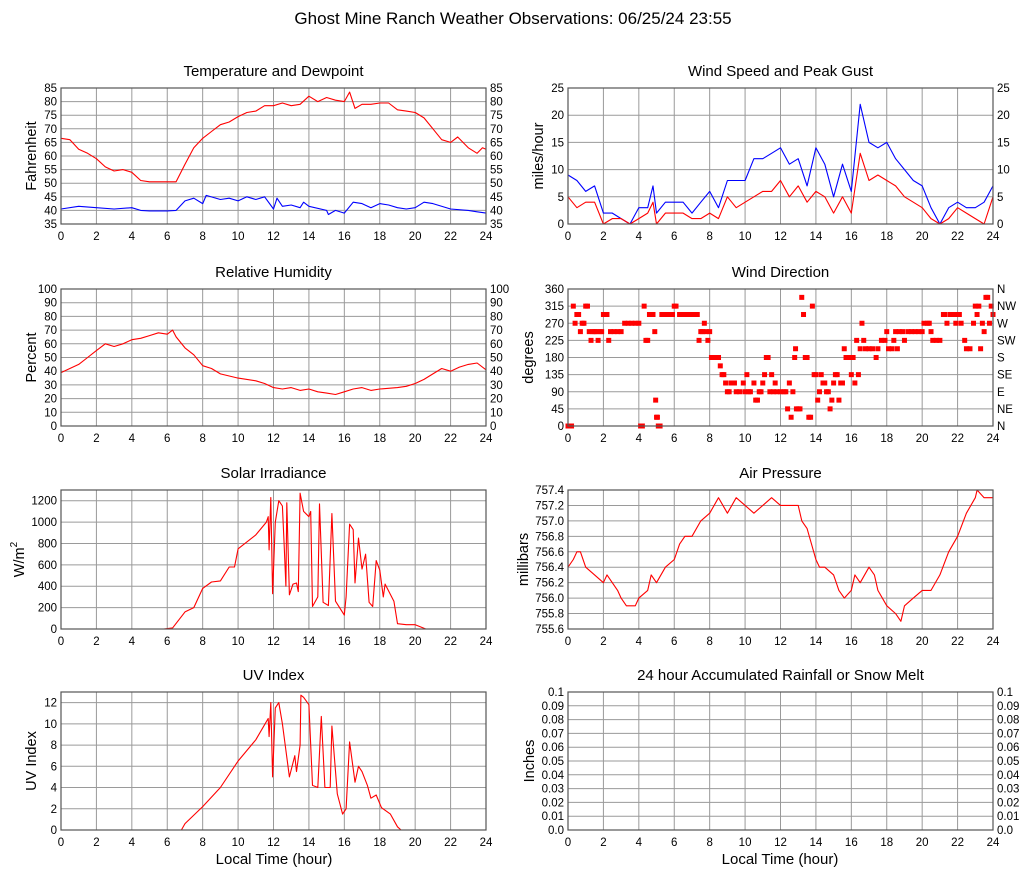  What do you see at coordinates (50, 143) in the screenshot?
I see `y-tick-label: 65` at bounding box center [50, 143].